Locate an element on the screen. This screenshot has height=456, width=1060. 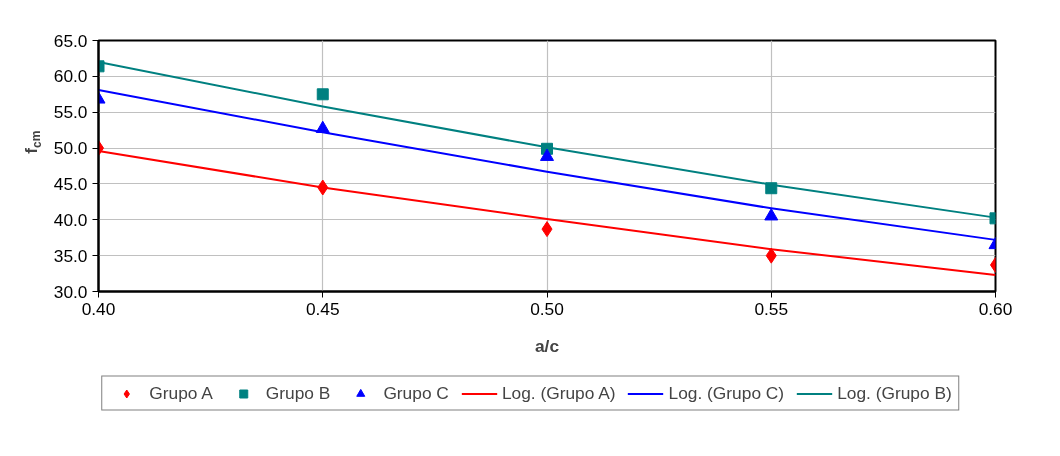
y-tick-label: 65.0 is located at coordinates (70, 40).